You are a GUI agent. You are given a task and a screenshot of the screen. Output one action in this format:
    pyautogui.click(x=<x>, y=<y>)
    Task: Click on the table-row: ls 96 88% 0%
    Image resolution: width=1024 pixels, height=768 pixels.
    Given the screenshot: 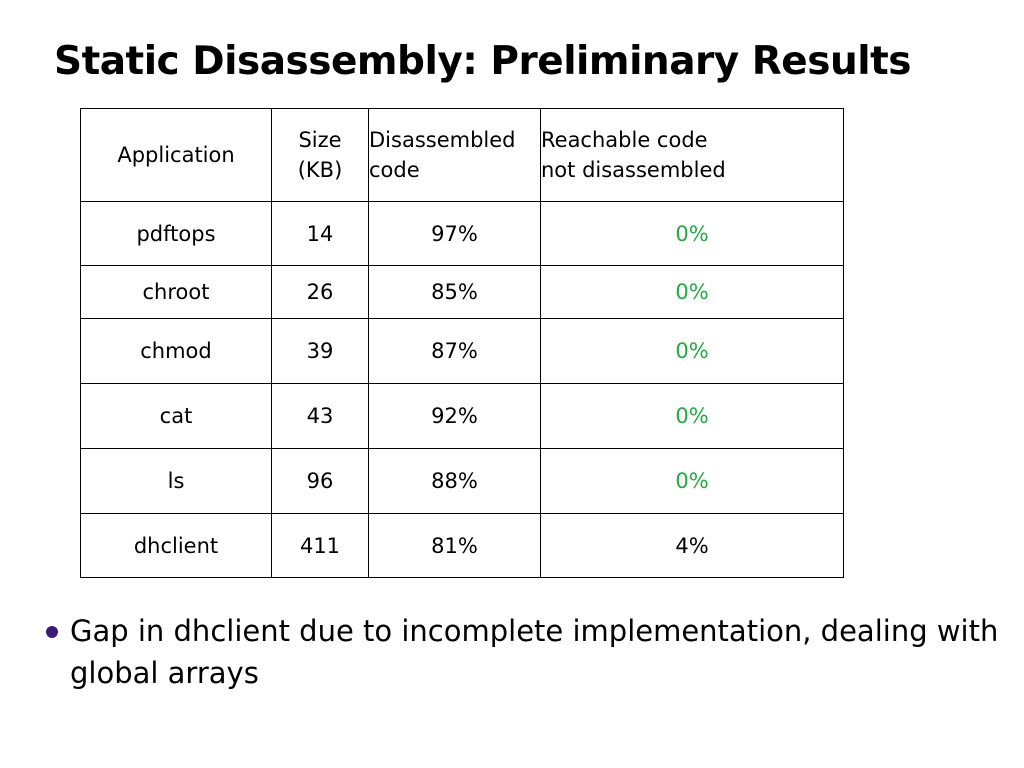 What is the action you would take?
    pyautogui.click(x=462, y=481)
    